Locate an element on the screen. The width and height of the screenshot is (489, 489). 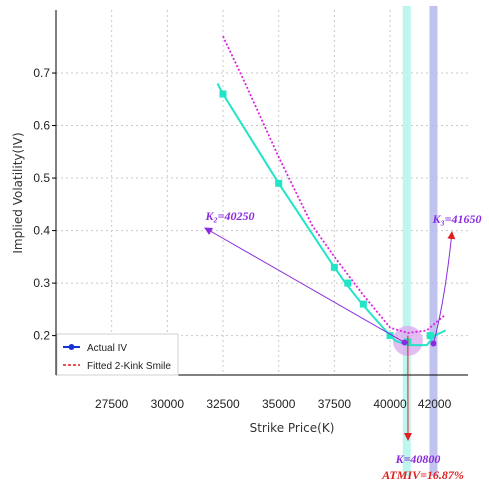
atm-iv-label: ATMIV=16.87% is located at coordinates (422, 475).